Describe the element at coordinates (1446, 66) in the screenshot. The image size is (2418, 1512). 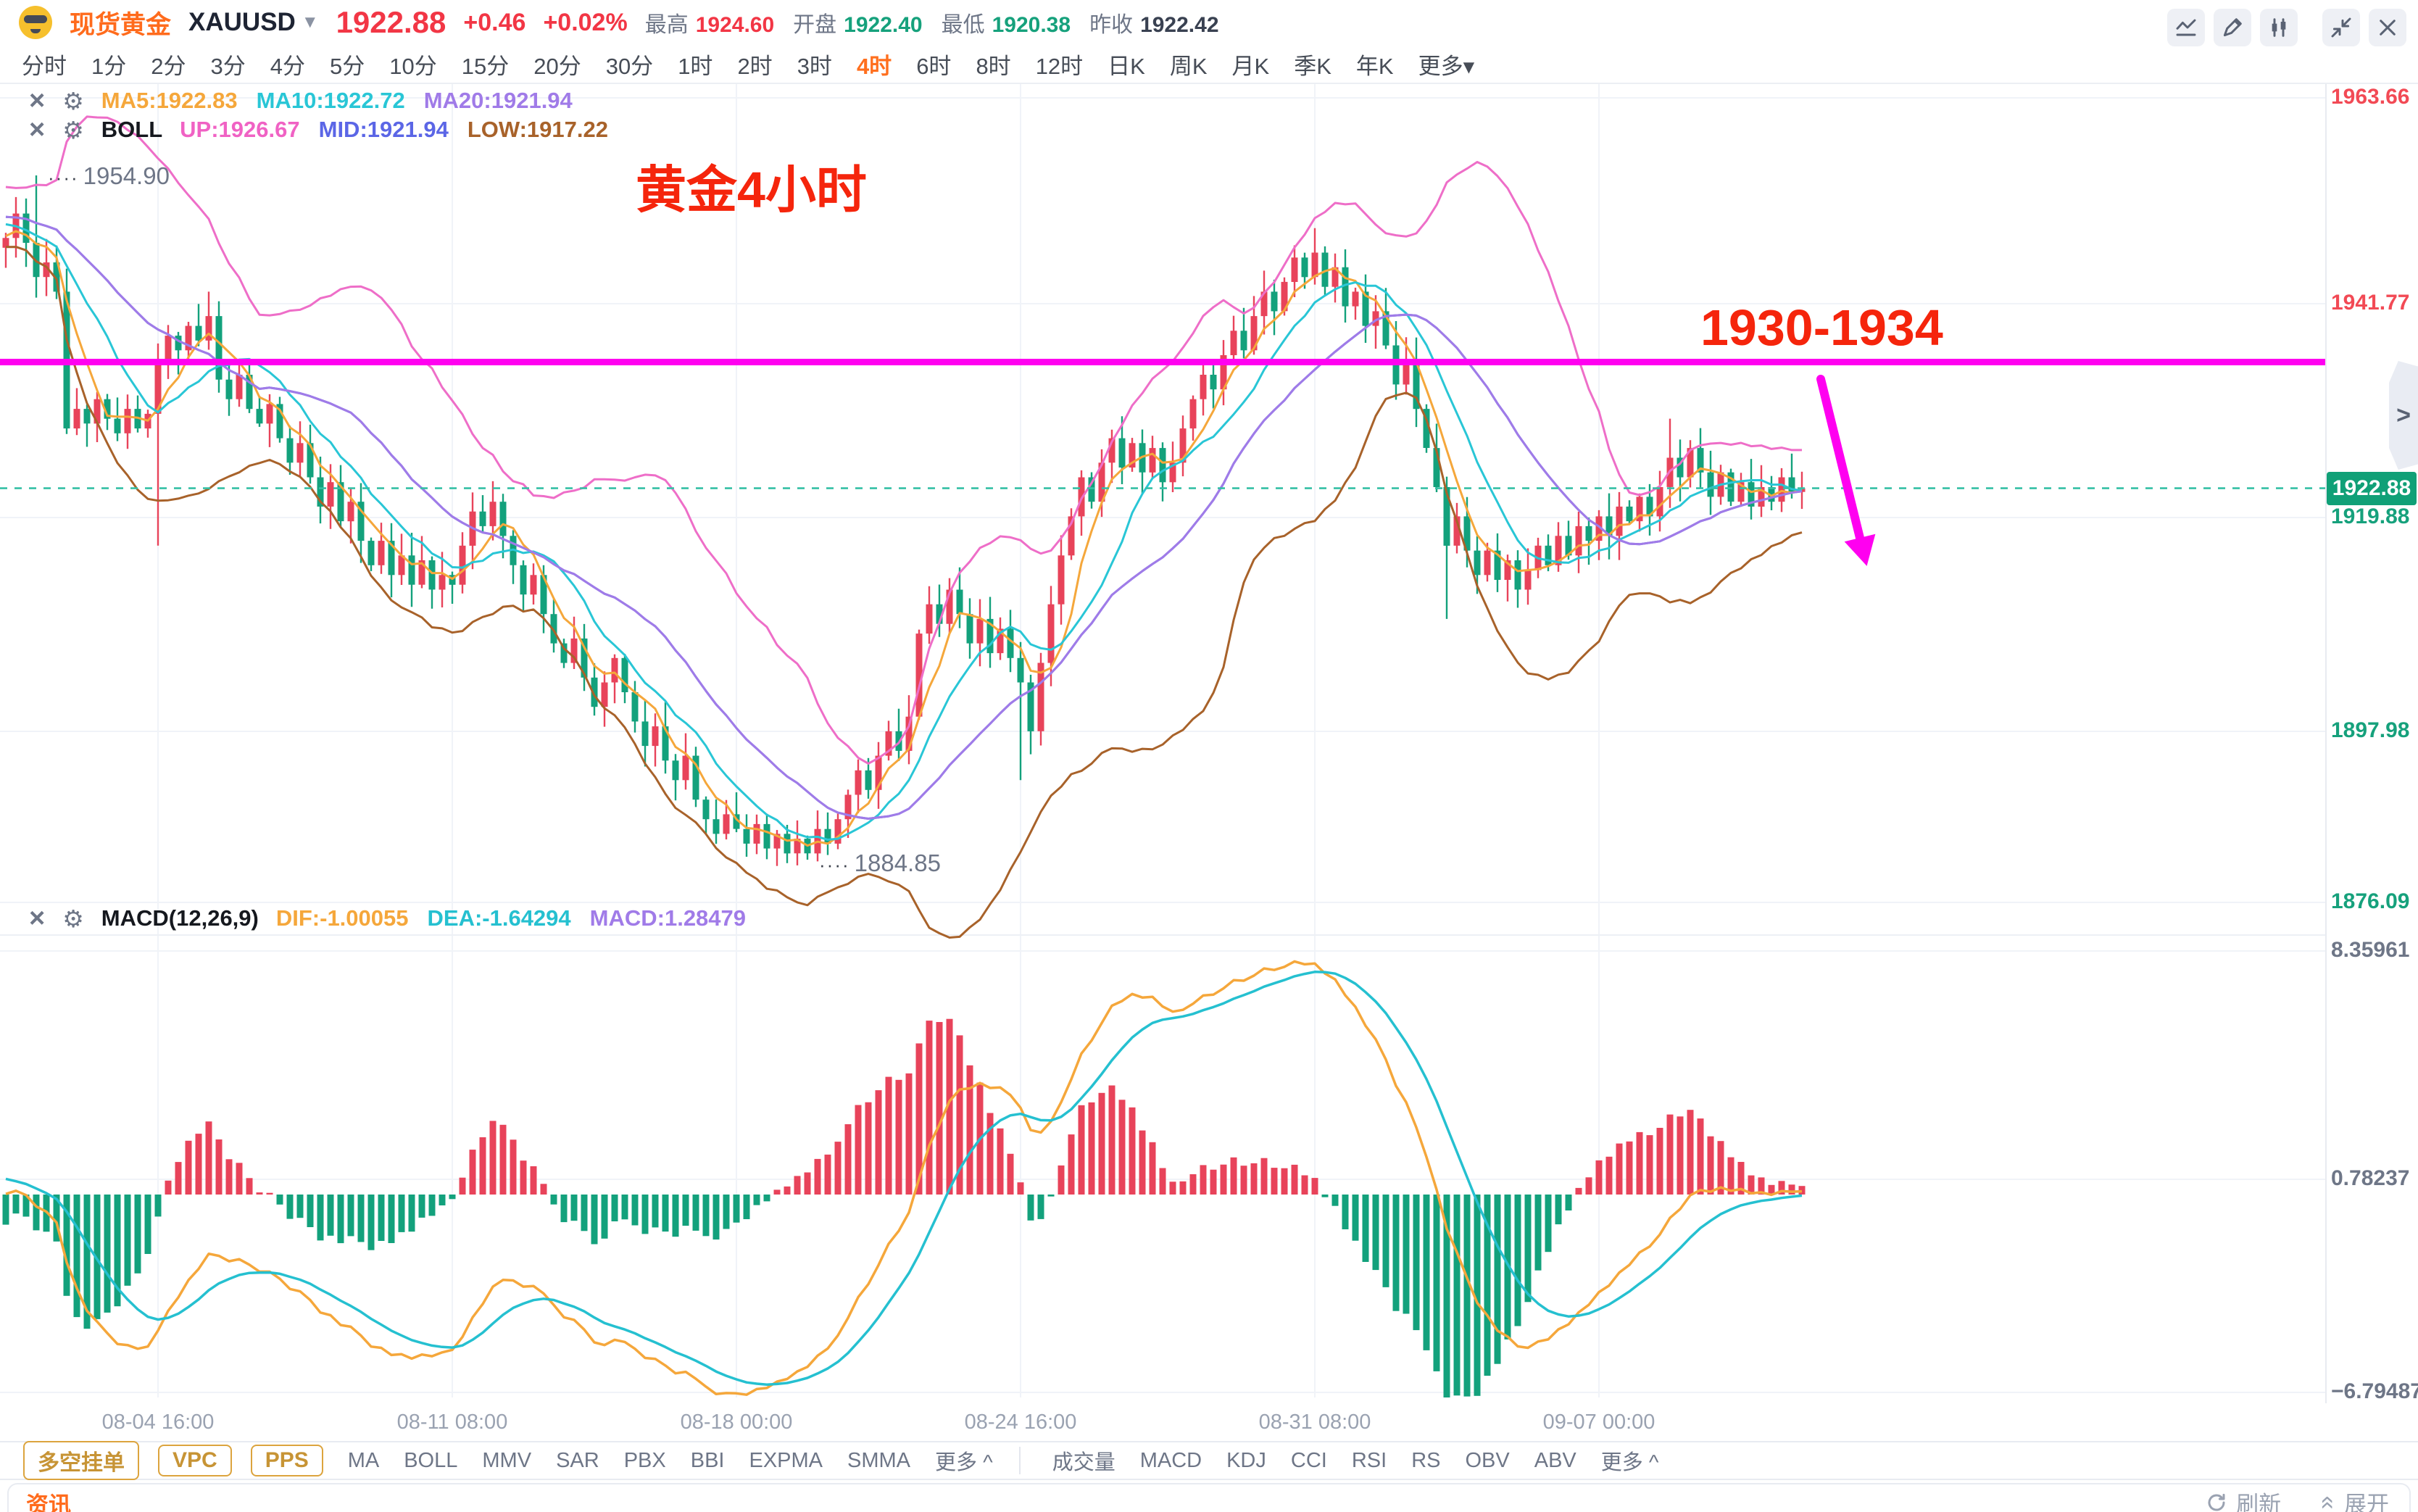
I see `timeframe-item: 更多▾` at that location.